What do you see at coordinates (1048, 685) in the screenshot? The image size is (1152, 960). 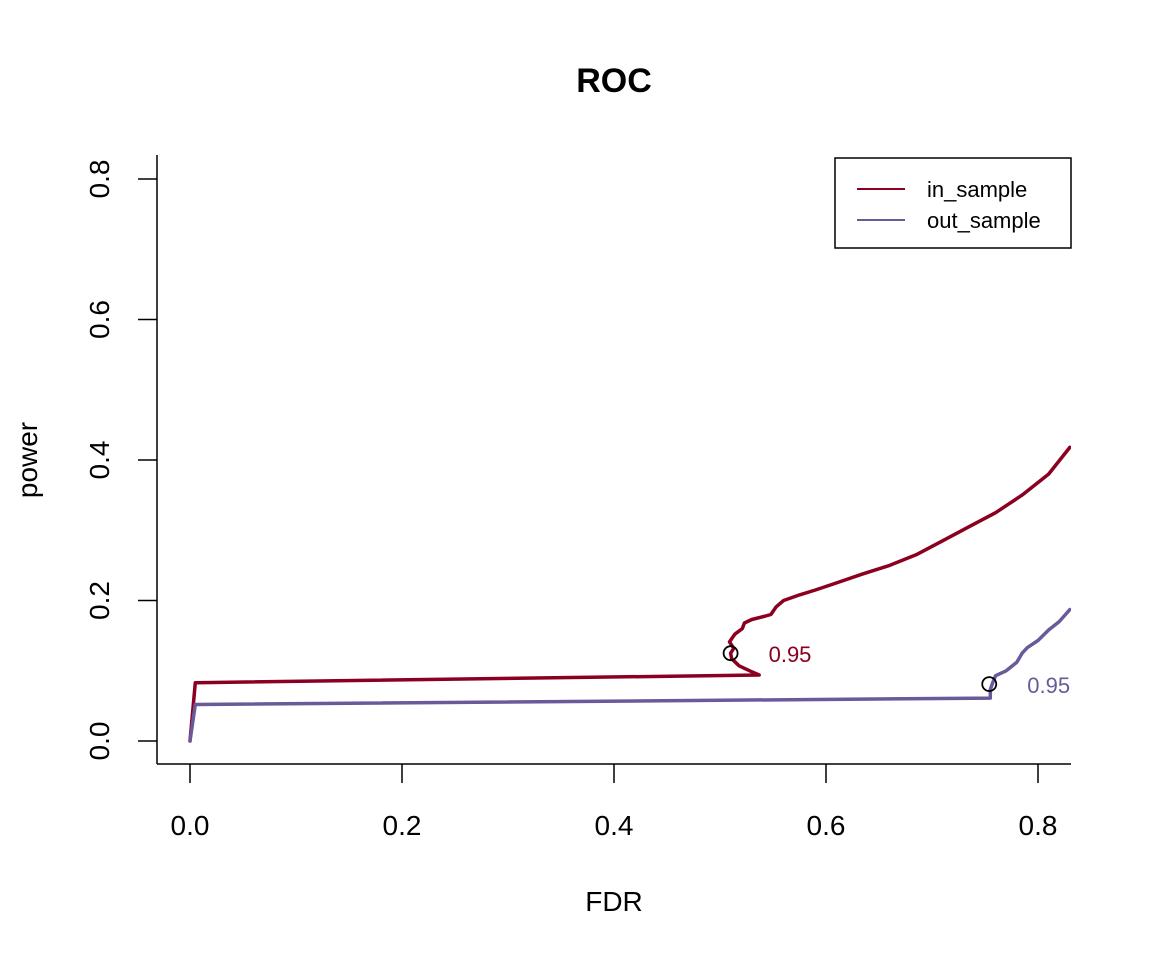 I see `threshold-label-out-sample: 0.95` at bounding box center [1048, 685].